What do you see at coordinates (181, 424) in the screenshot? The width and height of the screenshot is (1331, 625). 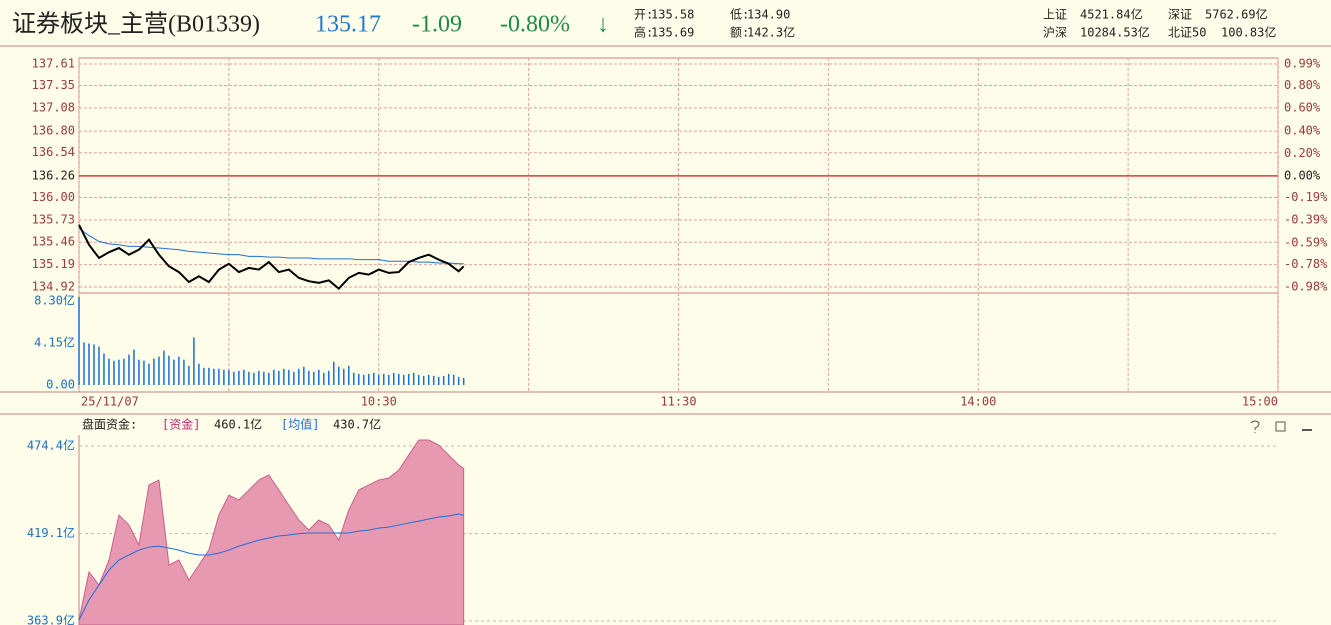 I see `legend-entry: [资金]` at bounding box center [181, 424].